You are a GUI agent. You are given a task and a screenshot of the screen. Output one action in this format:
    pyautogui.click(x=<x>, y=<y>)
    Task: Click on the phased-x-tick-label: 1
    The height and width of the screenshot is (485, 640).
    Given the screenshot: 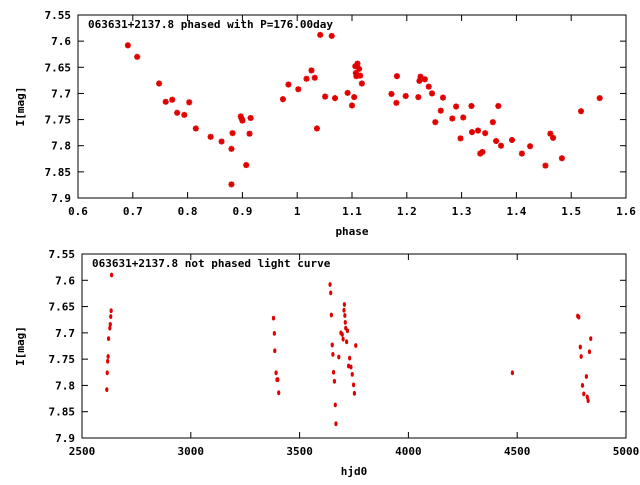 What is the action you would take?
    pyautogui.click(x=297, y=211)
    